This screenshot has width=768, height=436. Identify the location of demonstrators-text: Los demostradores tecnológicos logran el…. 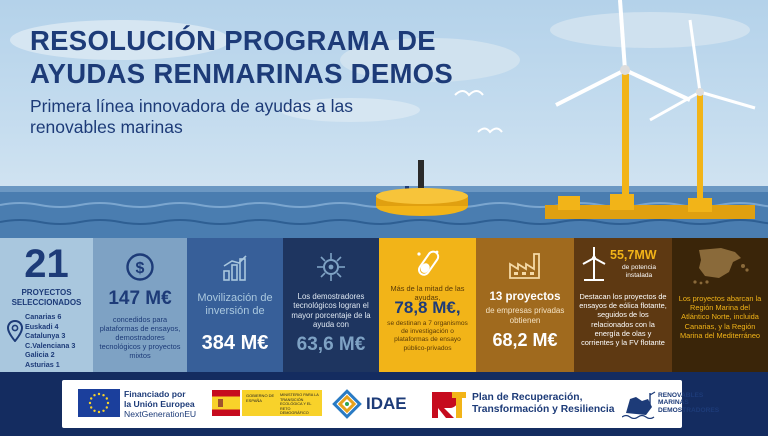
(331, 311).